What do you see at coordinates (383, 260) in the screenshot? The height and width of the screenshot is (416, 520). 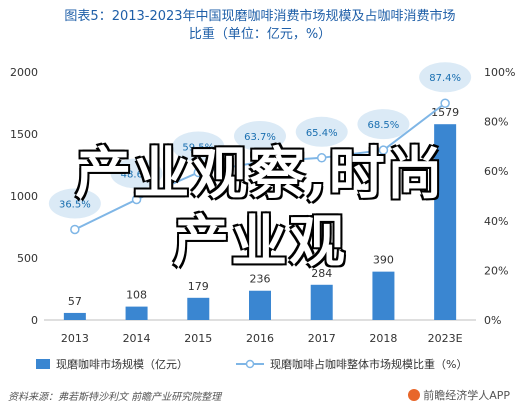 I see `bar-value-label: 390` at bounding box center [383, 260].